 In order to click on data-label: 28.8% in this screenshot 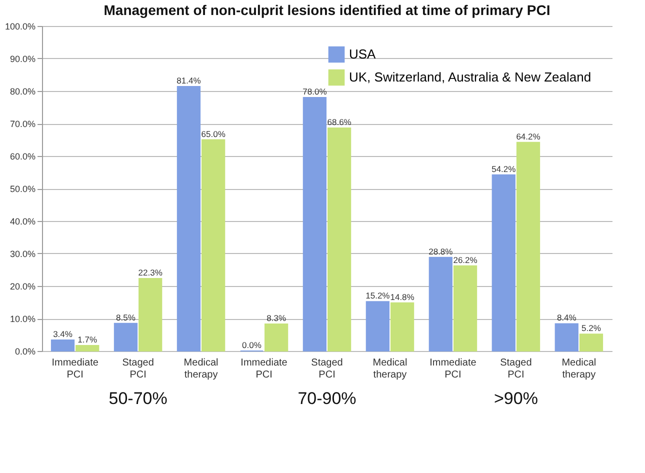, I will do `click(441, 251)`.